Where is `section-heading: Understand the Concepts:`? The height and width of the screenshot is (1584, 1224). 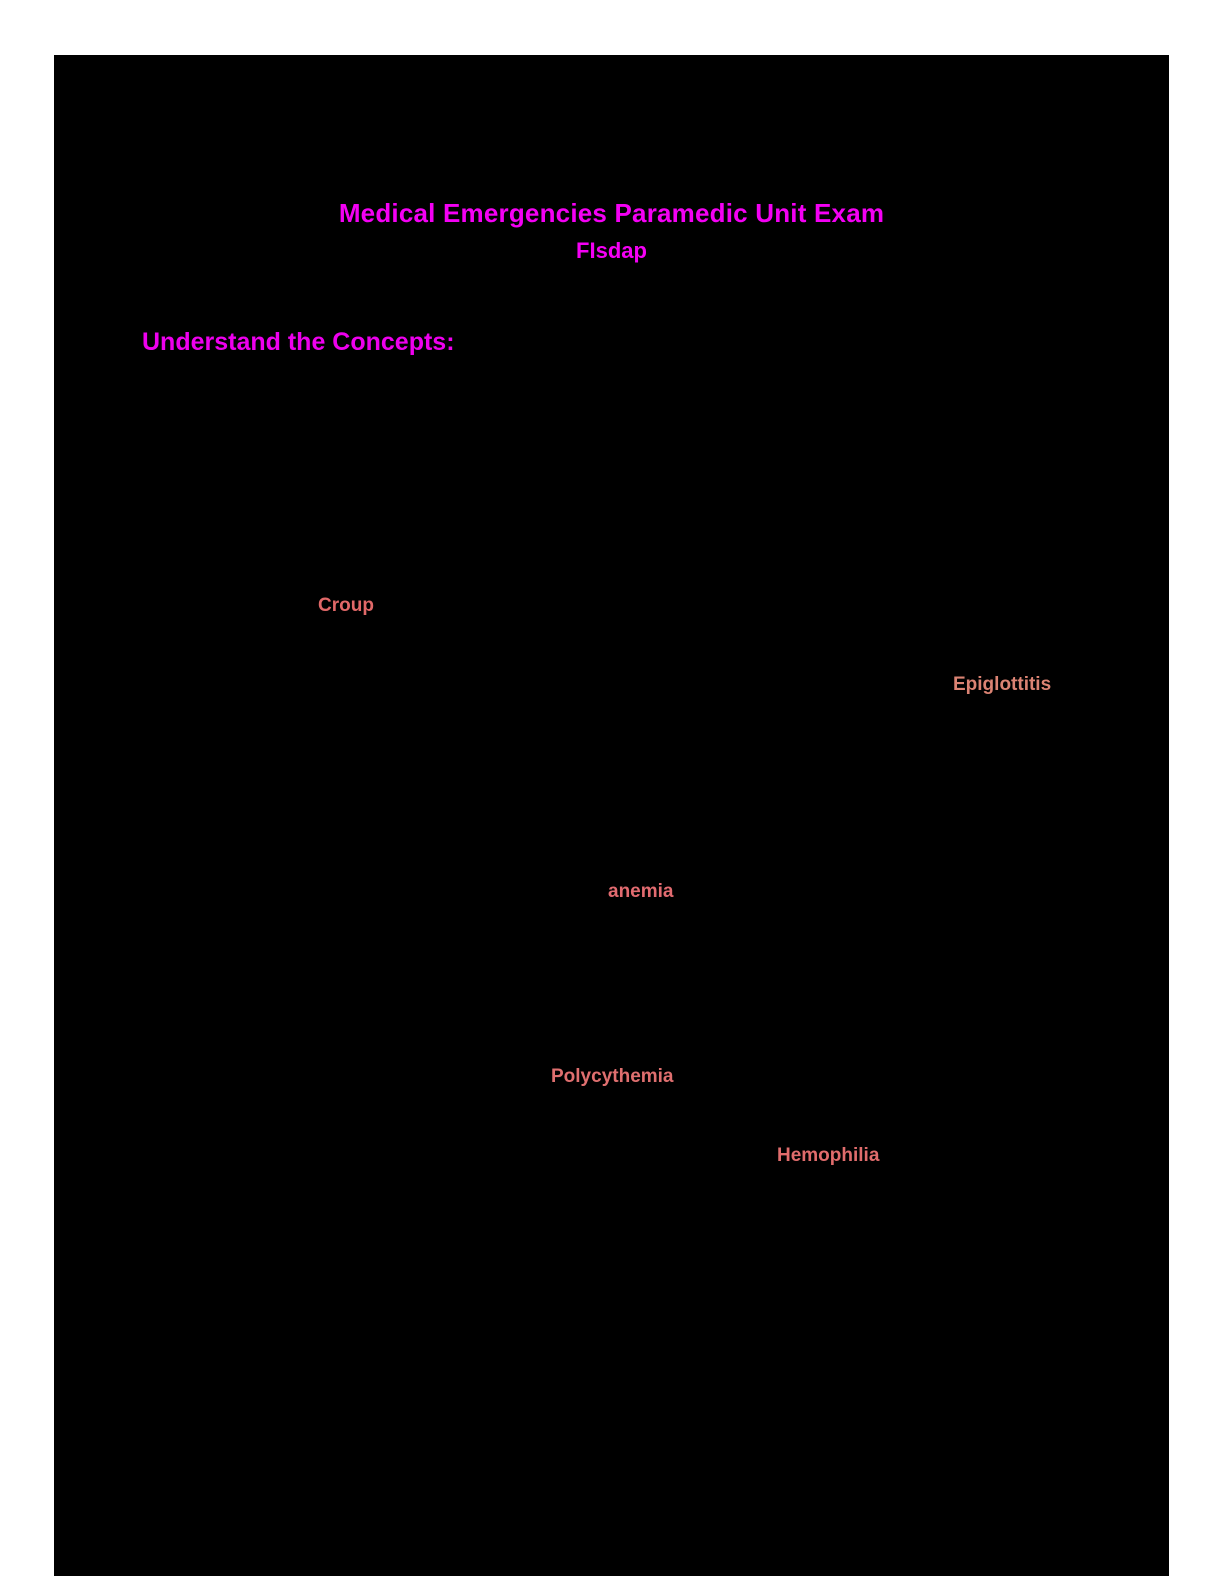 section-heading: Understand the Concepts: is located at coordinates (298, 342).